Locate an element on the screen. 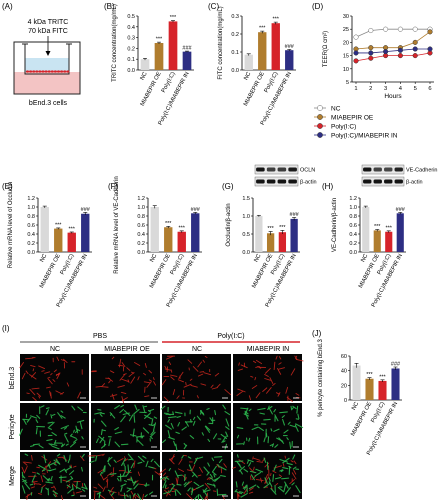 Image resolution: width=442 pixels, height=500 pixels. insert-medium is located at coordinates (47, 65).